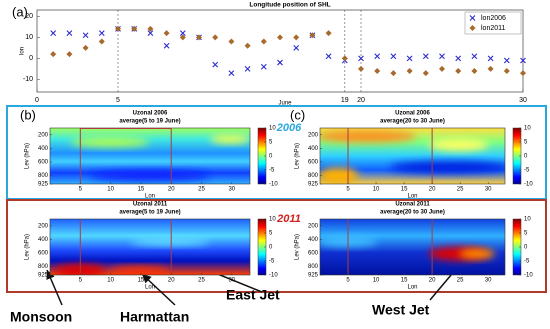  Describe the element at coordinates (20, 11) in the screenshot. I see `panel-label: (a)` at that location.